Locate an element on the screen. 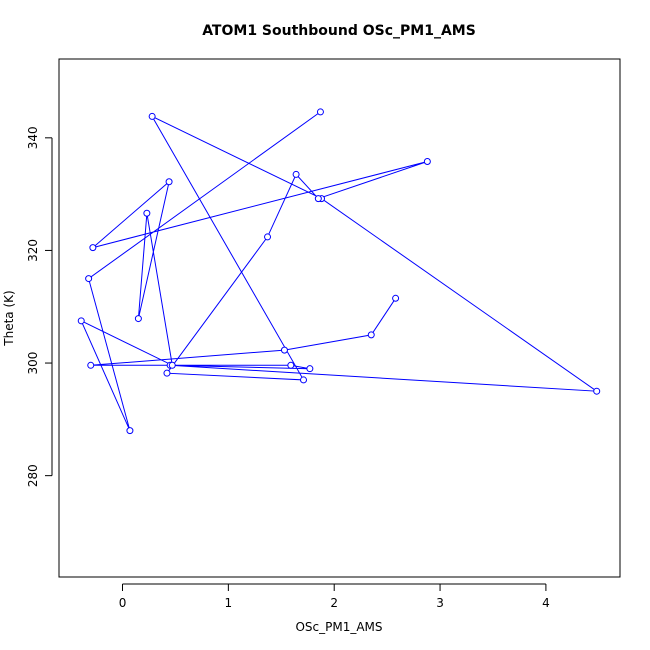 The width and height of the screenshot is (650, 650). chart-title: ATOM1 Southbound OSc_PM1_AMS is located at coordinates (339, 31).